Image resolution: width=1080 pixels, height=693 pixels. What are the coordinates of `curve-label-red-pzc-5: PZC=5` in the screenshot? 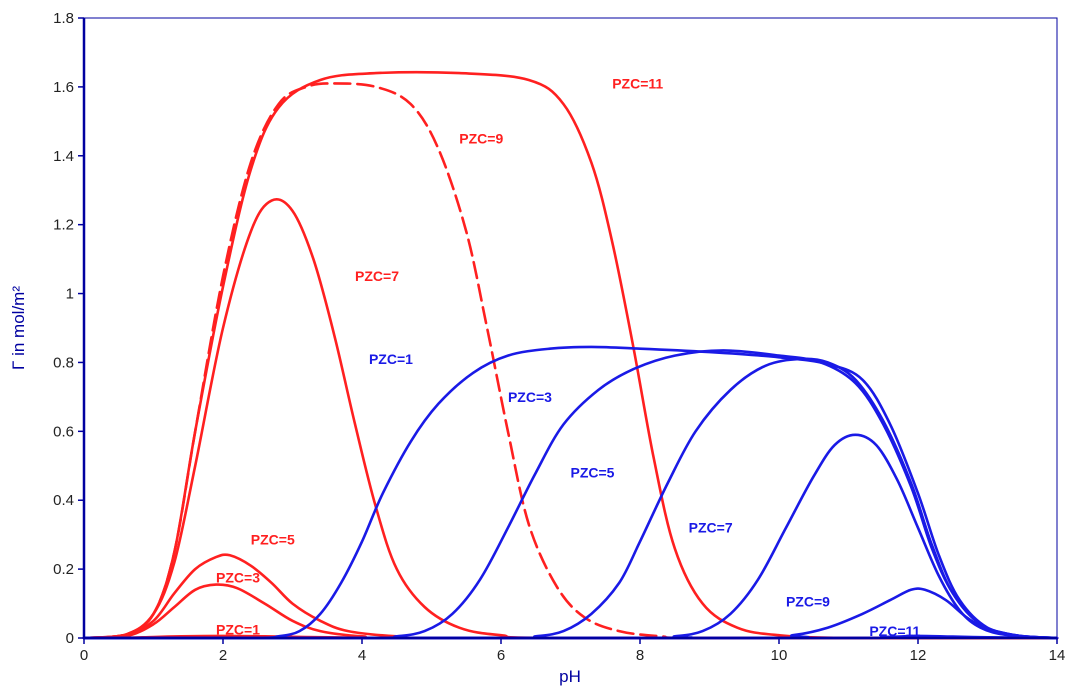 It's located at (273, 540).